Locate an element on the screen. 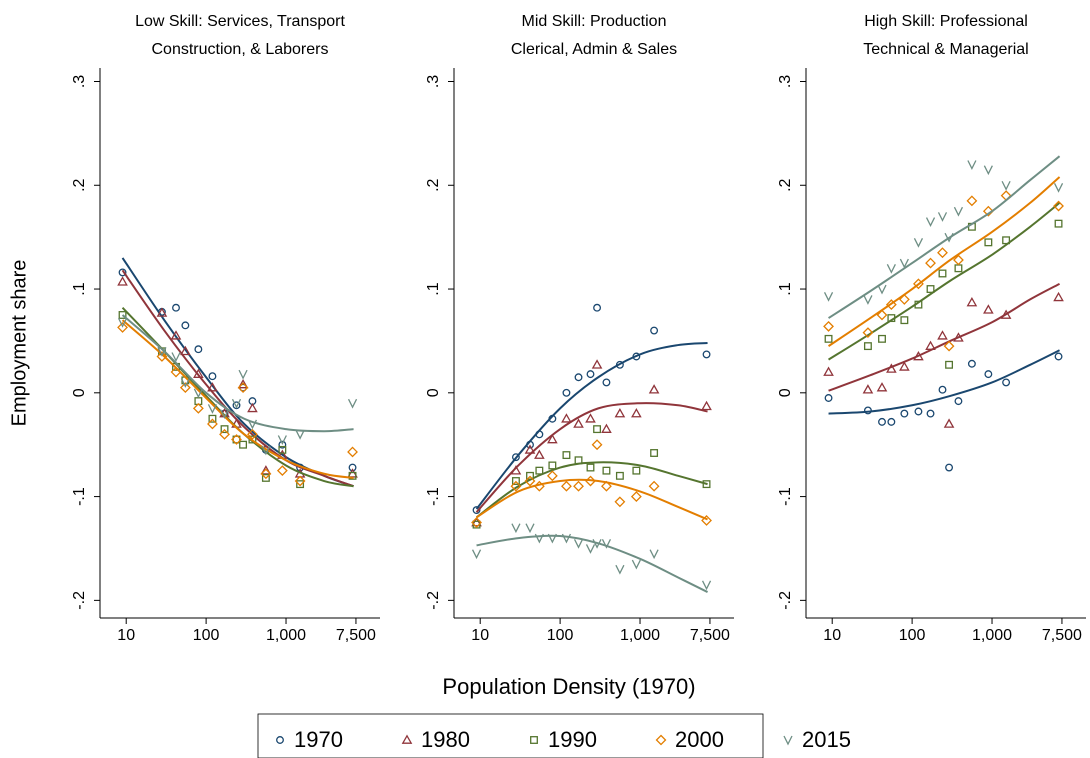 The height and width of the screenshot is (758, 1090). legend-label: 2015 is located at coordinates (826, 739).